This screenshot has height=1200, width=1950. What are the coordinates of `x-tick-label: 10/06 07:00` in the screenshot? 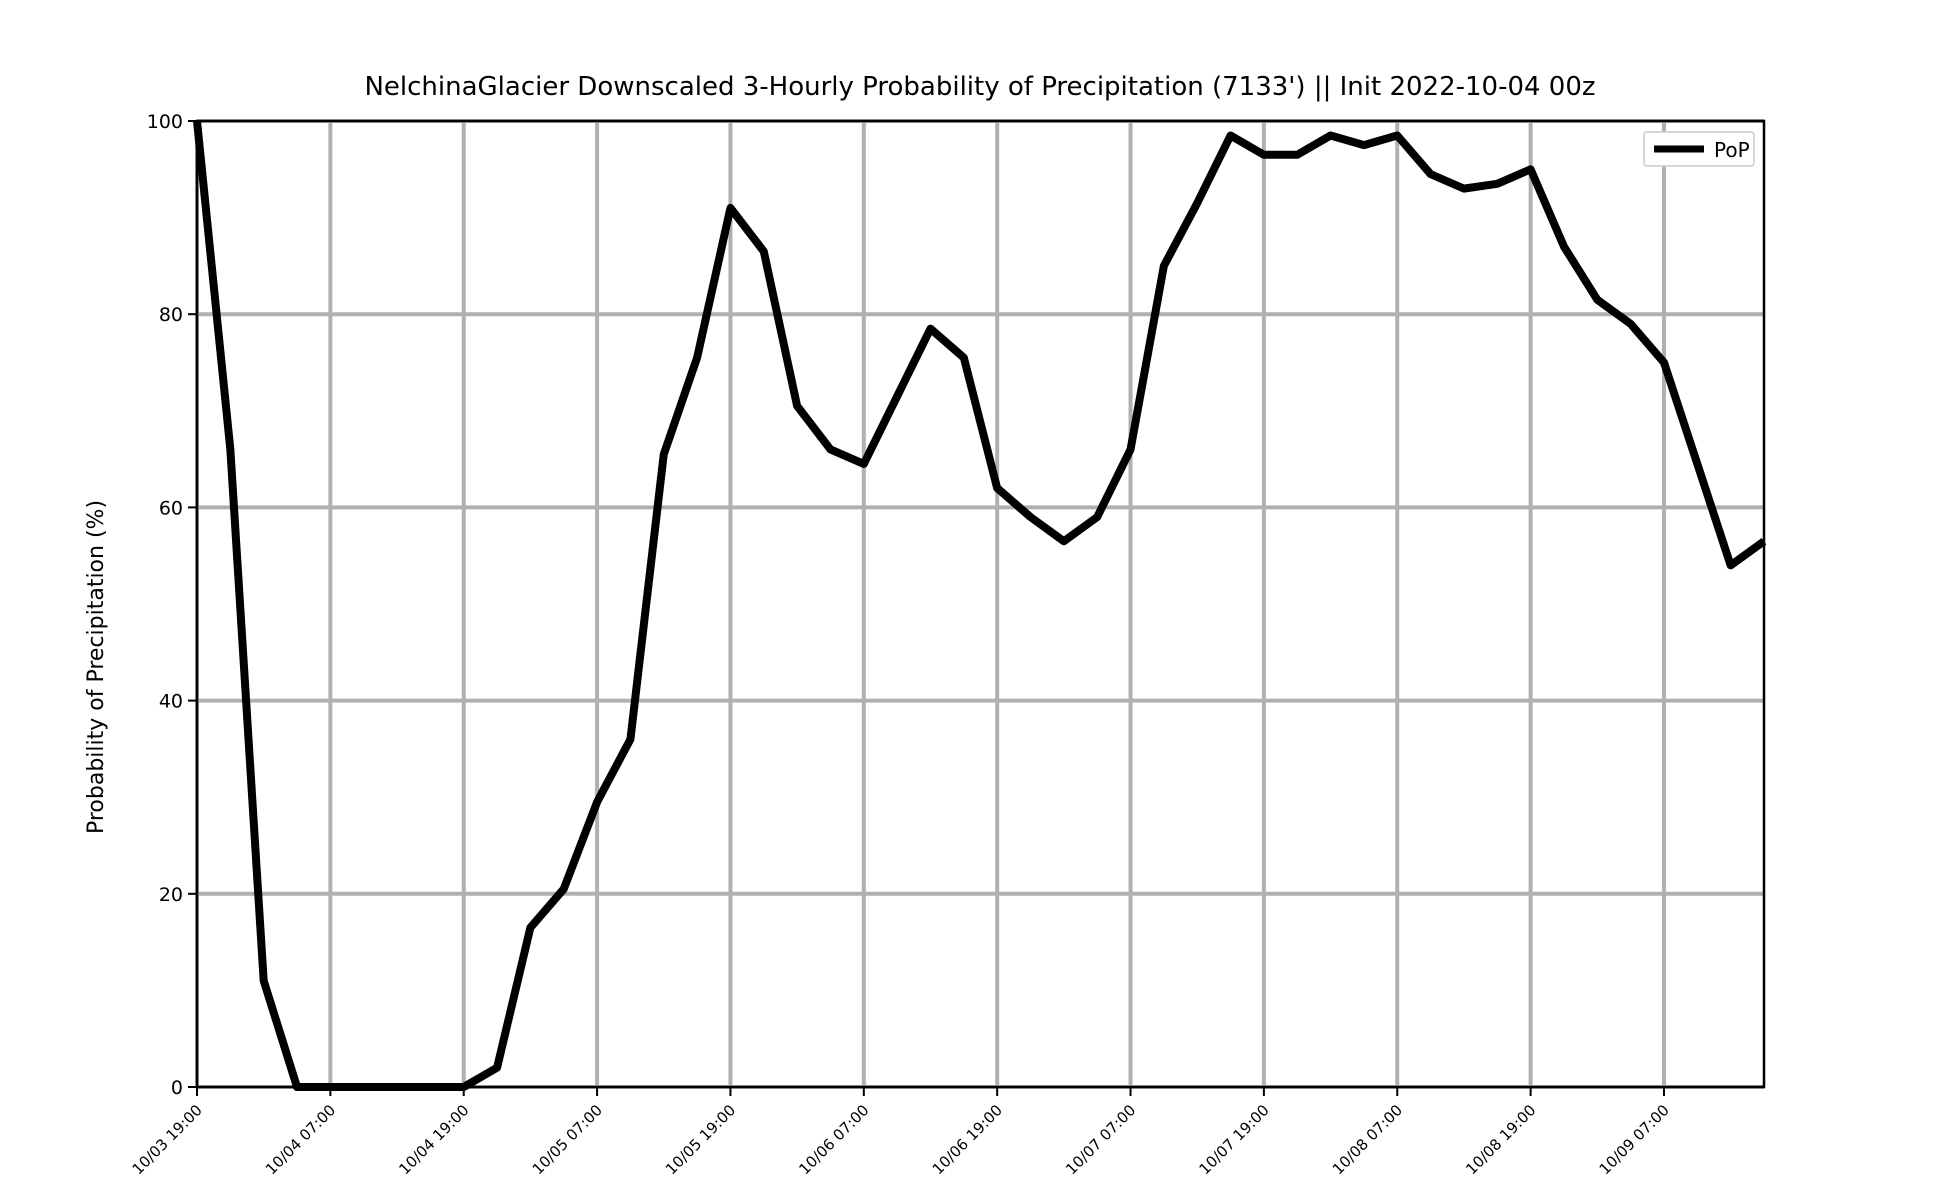 It's located at (833, 1139).